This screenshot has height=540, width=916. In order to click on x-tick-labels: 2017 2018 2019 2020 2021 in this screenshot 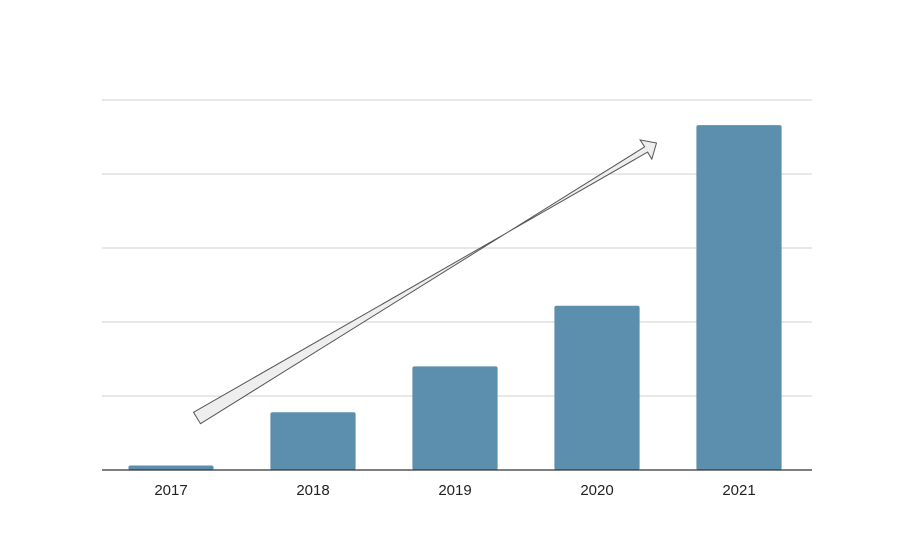, I will do `click(454, 490)`.